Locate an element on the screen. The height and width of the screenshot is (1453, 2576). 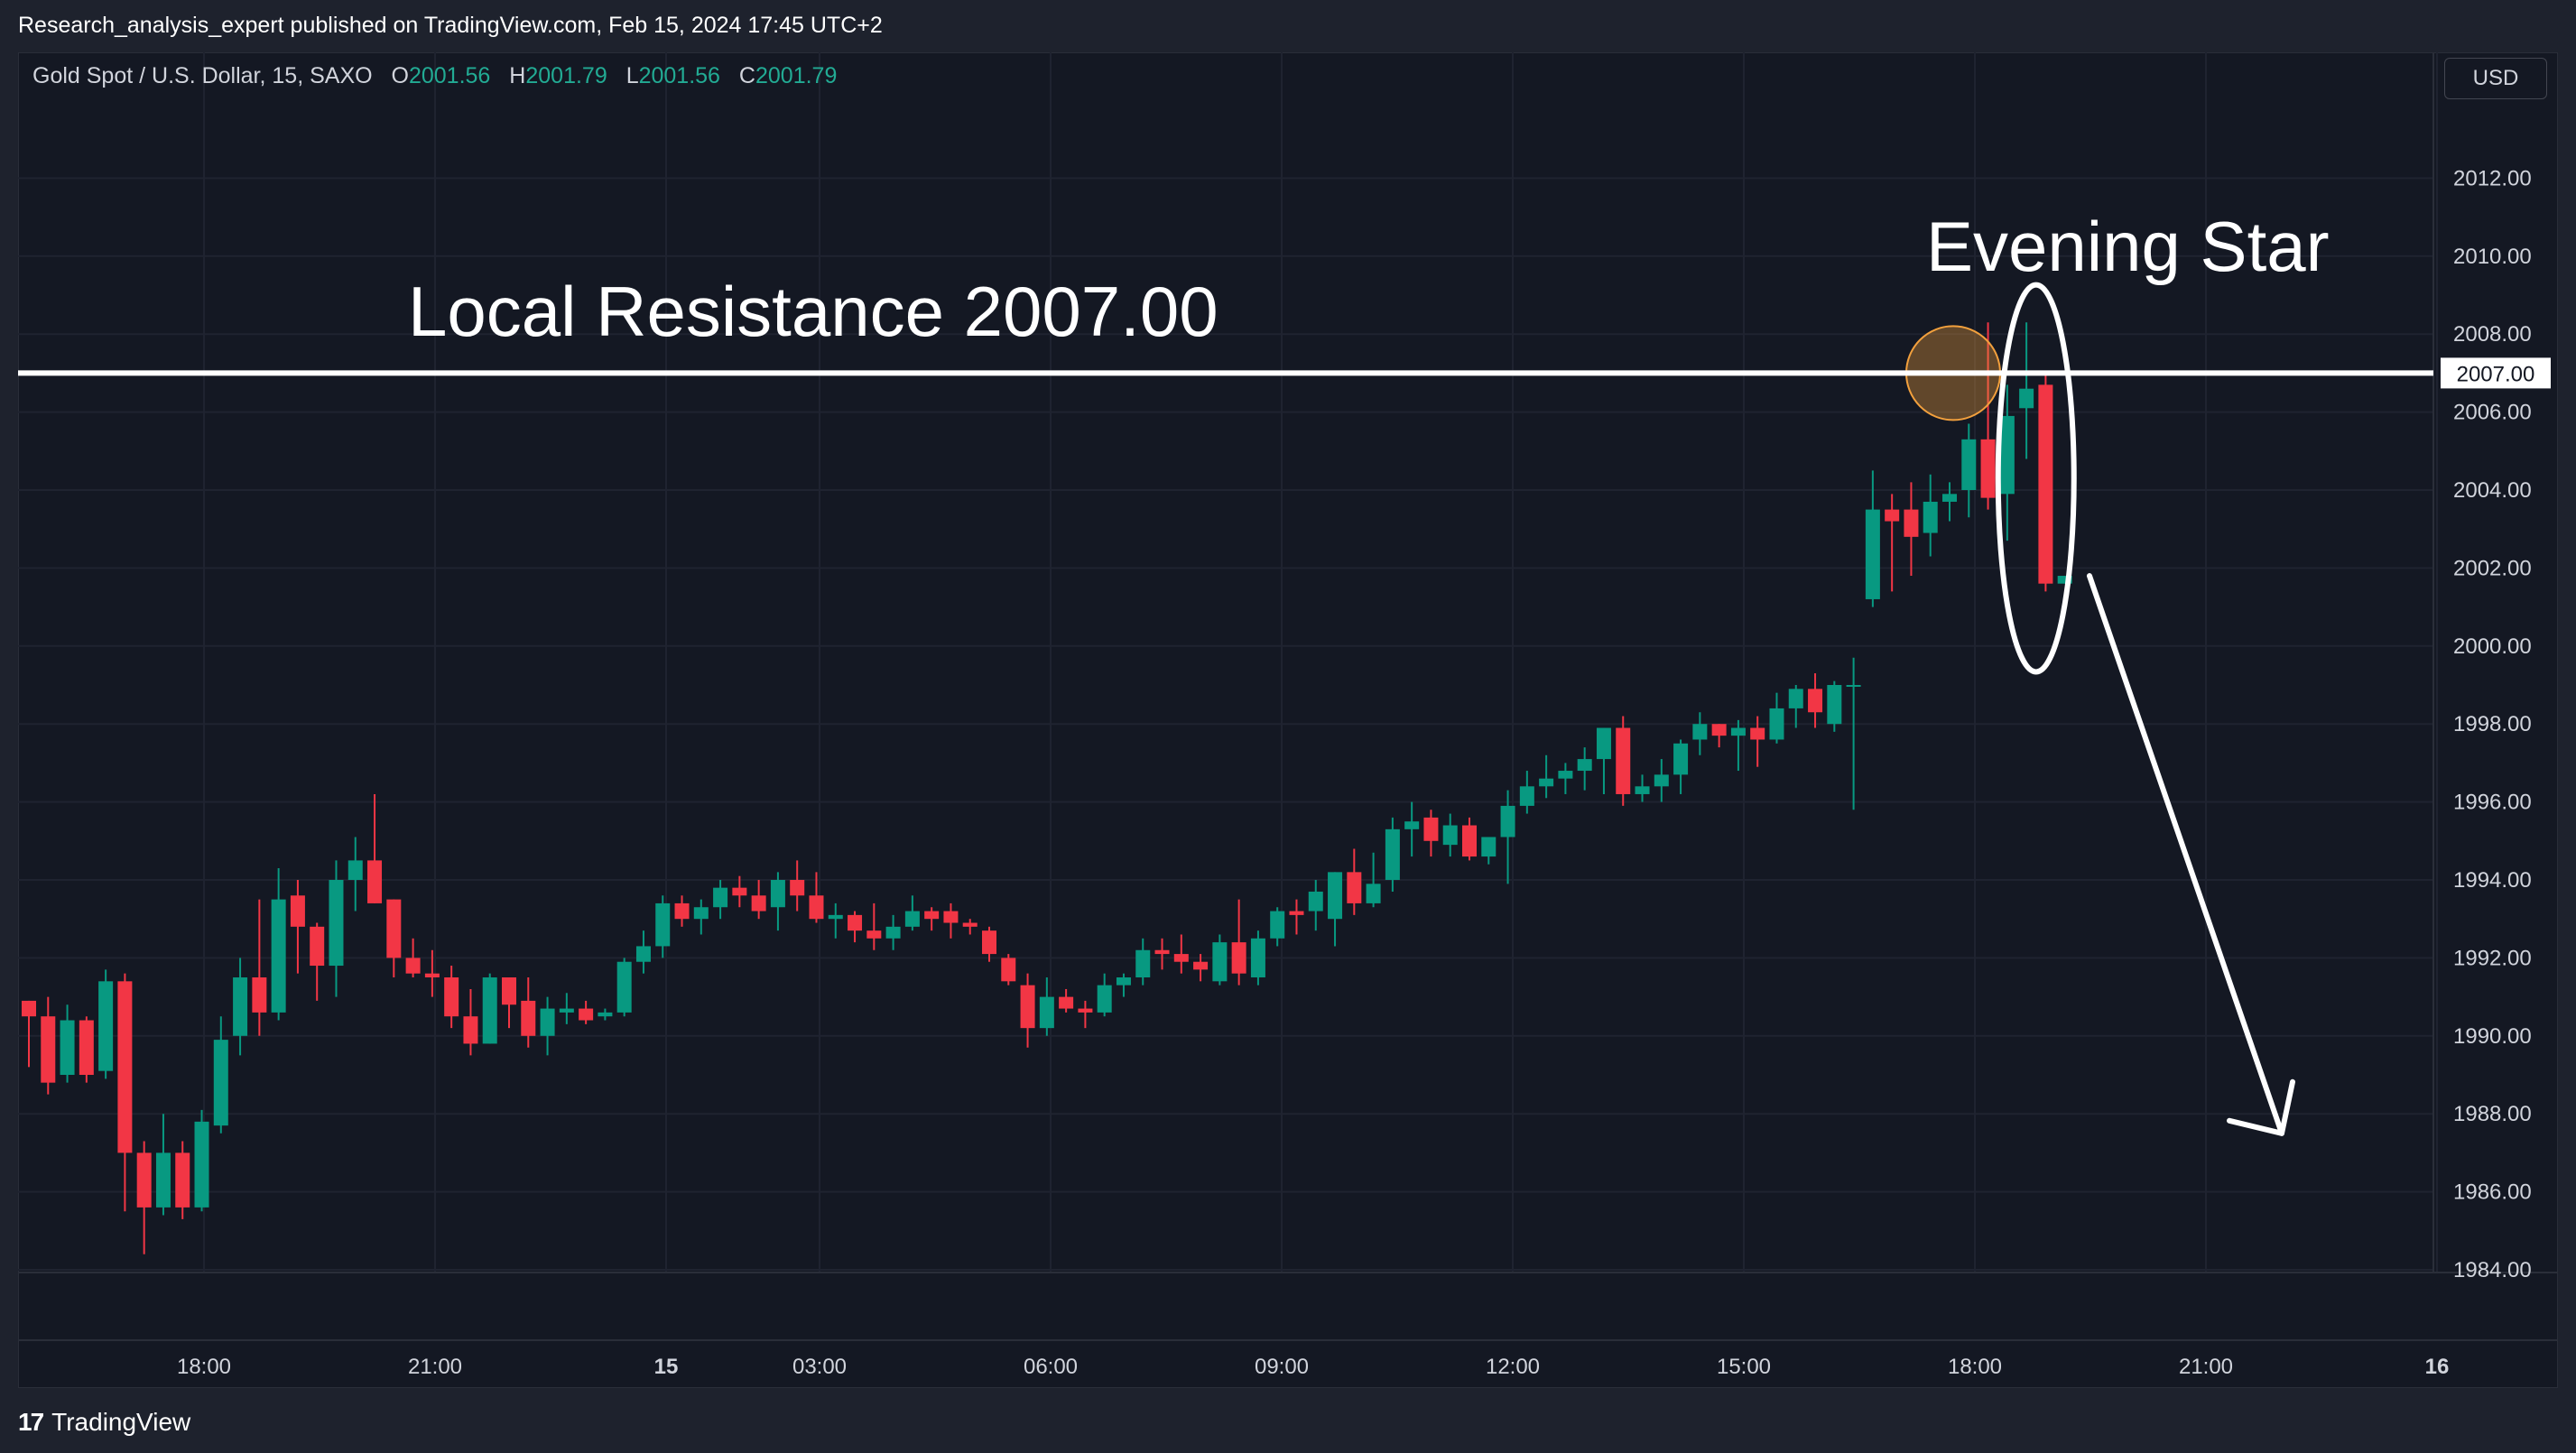
low-value: 2001.56 is located at coordinates (679, 75).